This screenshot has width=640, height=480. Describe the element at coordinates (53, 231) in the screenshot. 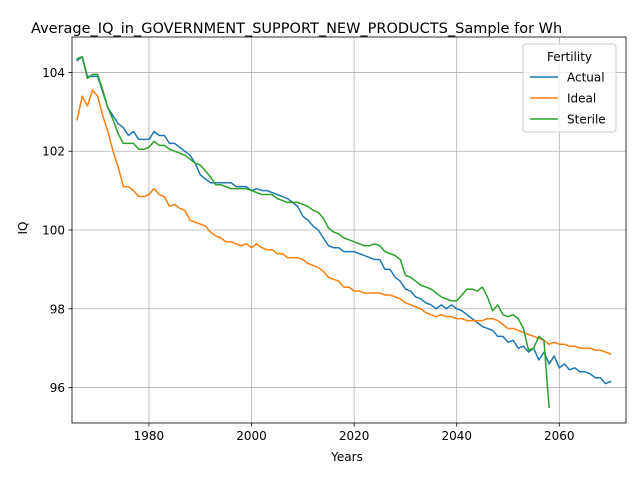

I see `y-tick-label: 100` at that location.